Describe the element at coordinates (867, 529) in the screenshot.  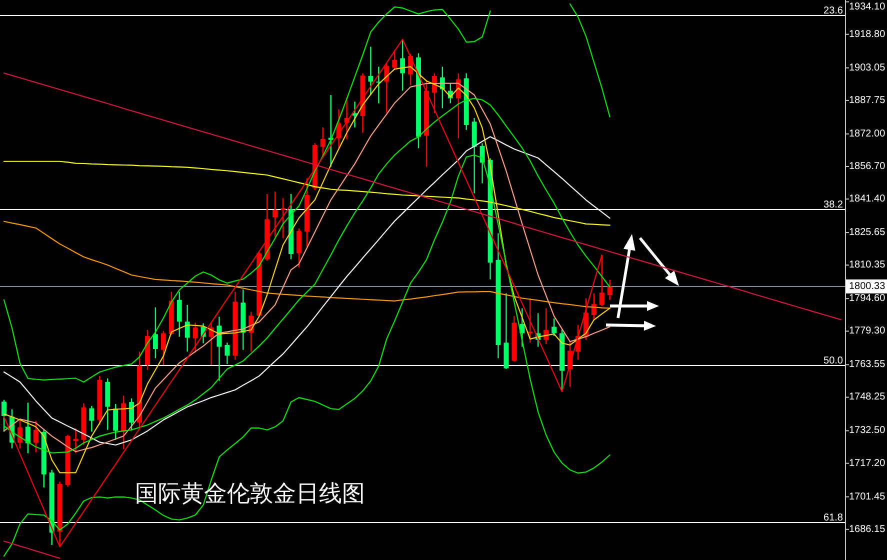
I see `y-tick-label: 1686.15` at that location.